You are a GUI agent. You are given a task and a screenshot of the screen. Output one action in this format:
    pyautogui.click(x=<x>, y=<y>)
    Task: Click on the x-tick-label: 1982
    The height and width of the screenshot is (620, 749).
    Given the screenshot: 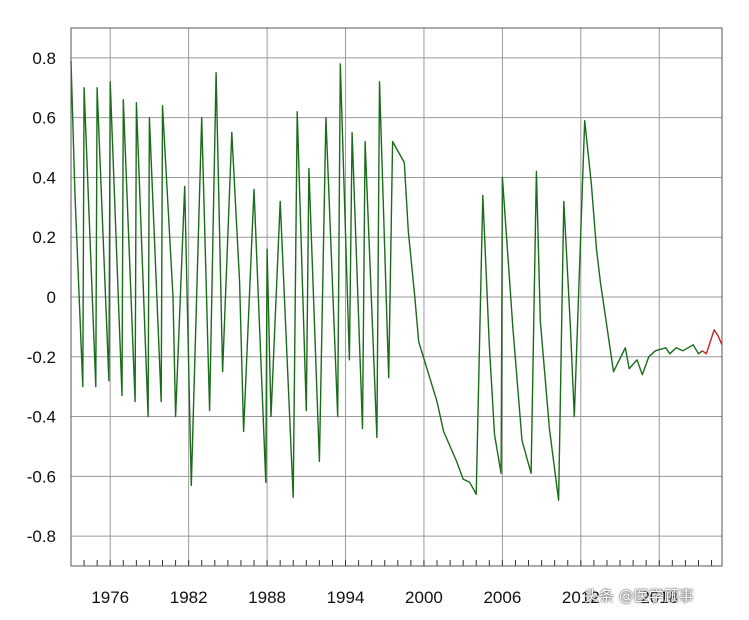 What is the action you would take?
    pyautogui.click(x=189, y=597)
    